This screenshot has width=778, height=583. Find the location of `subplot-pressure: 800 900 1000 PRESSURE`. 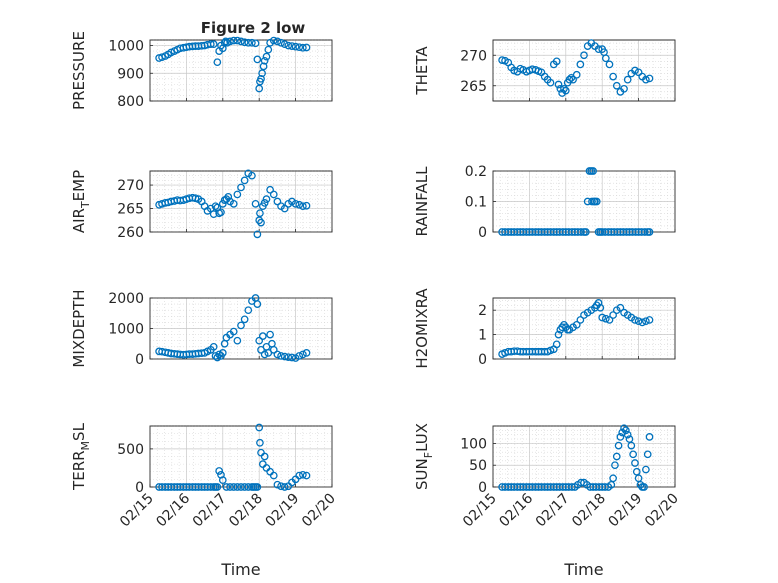

subplot-pressure: 800 900 1000 PRESSURE is located at coordinates (201, 70).